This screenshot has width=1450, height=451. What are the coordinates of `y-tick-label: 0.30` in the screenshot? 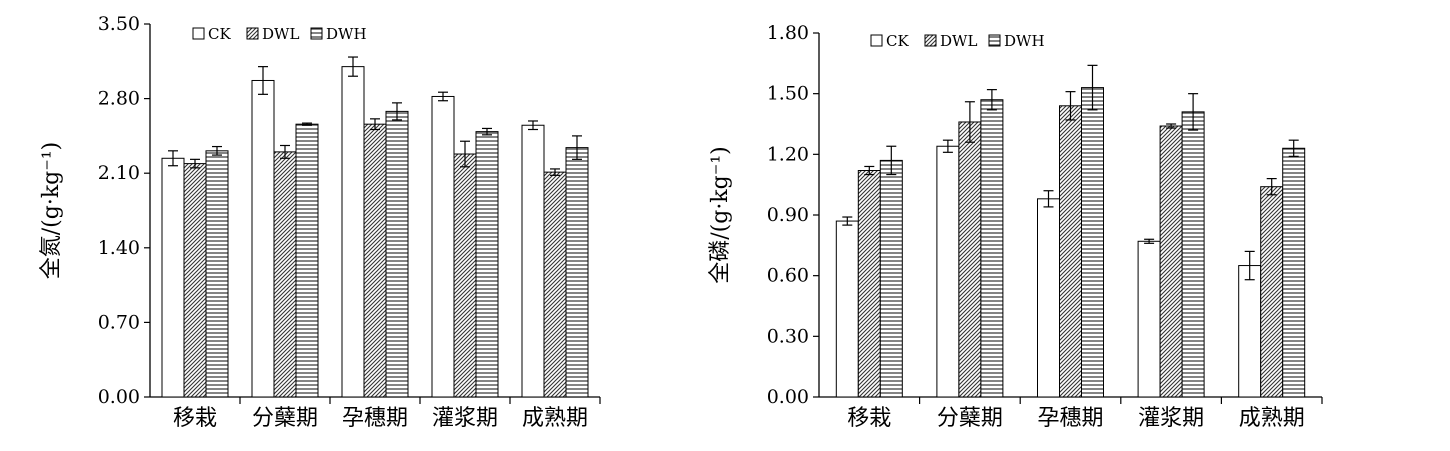 It's located at (788, 336).